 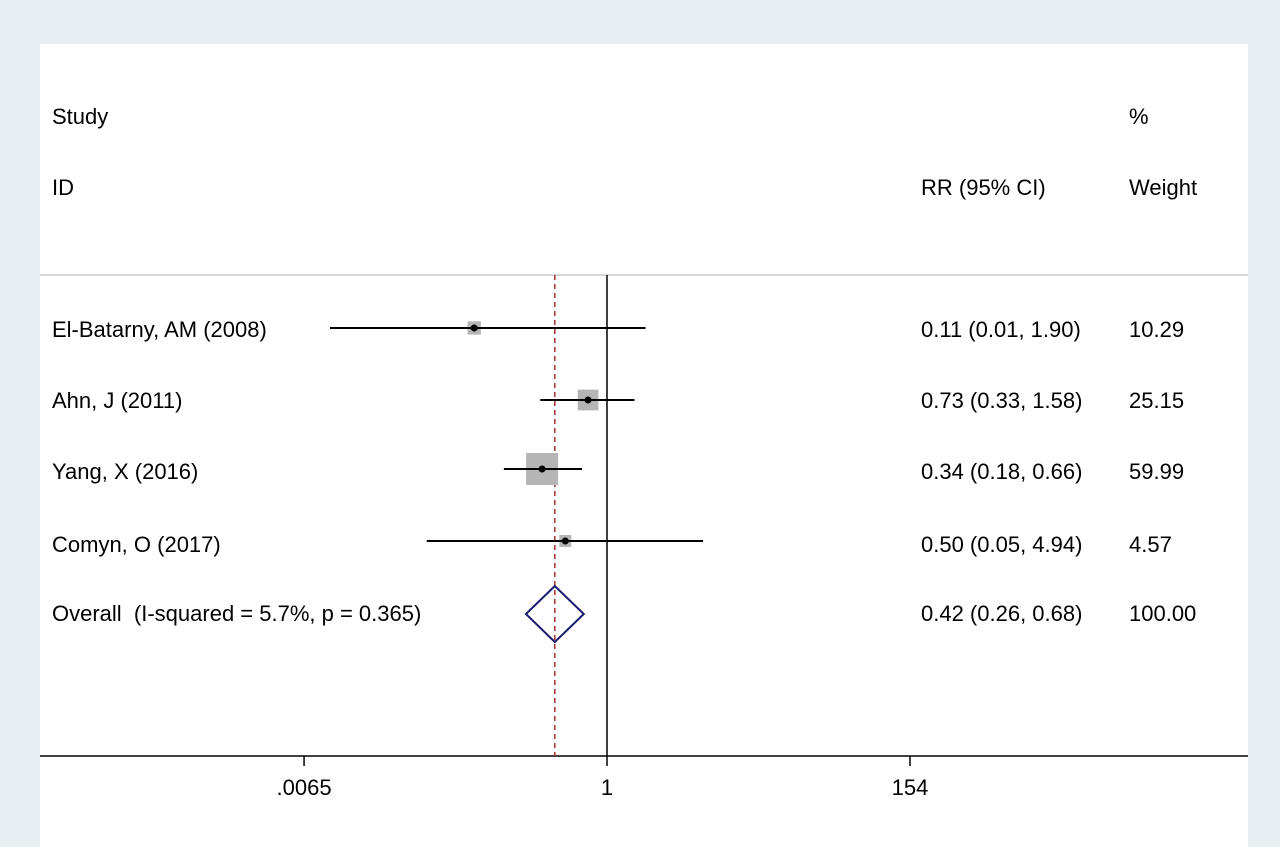 What do you see at coordinates (236, 613) in the screenshot?
I see `overall-label: Overall (I-squared = 5.7%, p = 0.365)` at bounding box center [236, 613].